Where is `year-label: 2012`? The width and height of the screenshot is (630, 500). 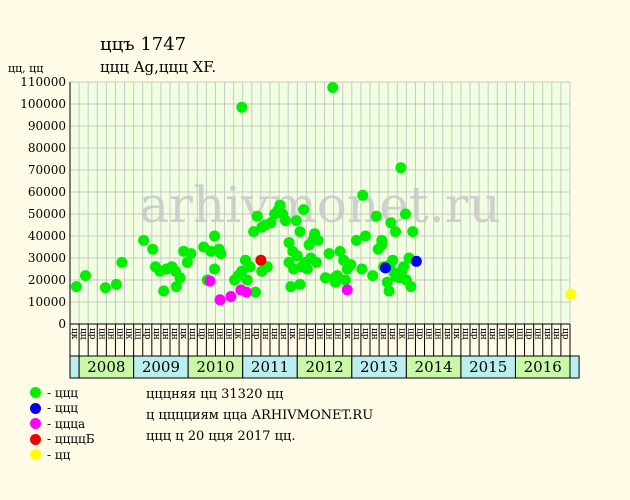 year-label: 2012 is located at coordinates (324, 367).